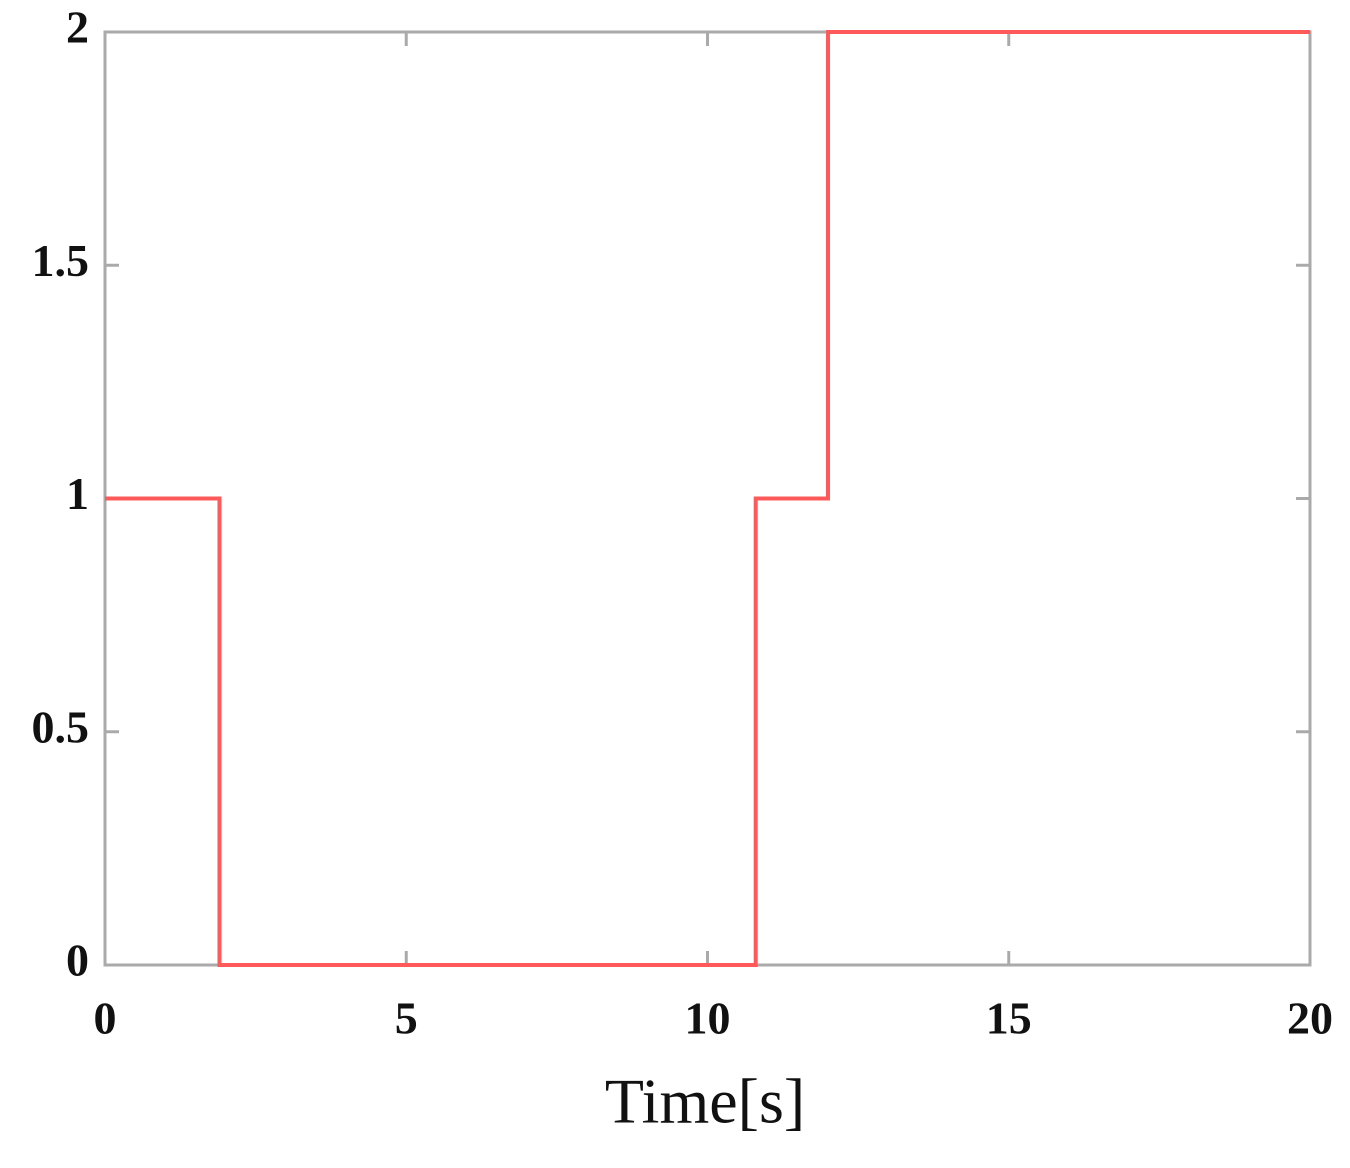 This screenshot has width=1350, height=1168. I want to click on x-tick-label: 5, so click(406, 1018).